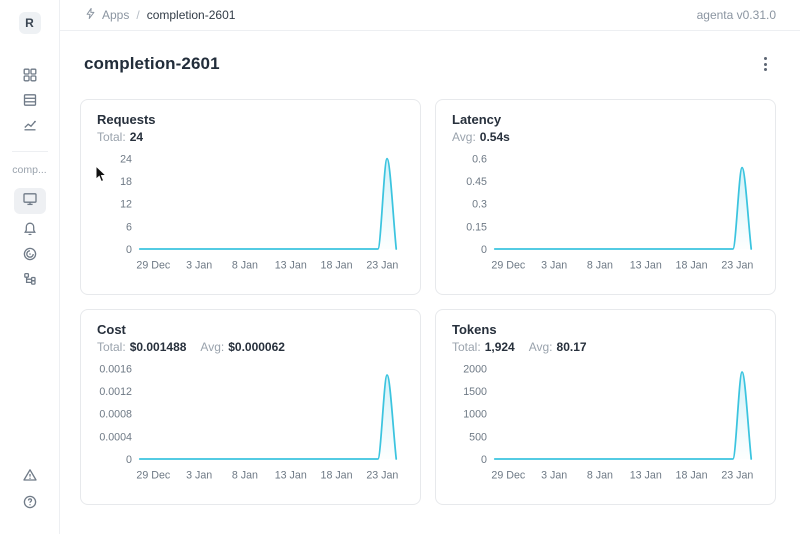 The width and height of the screenshot is (800, 534). Describe the element at coordinates (115, 437) in the screenshot. I see `y-axis-tick: 0.0004` at that location.